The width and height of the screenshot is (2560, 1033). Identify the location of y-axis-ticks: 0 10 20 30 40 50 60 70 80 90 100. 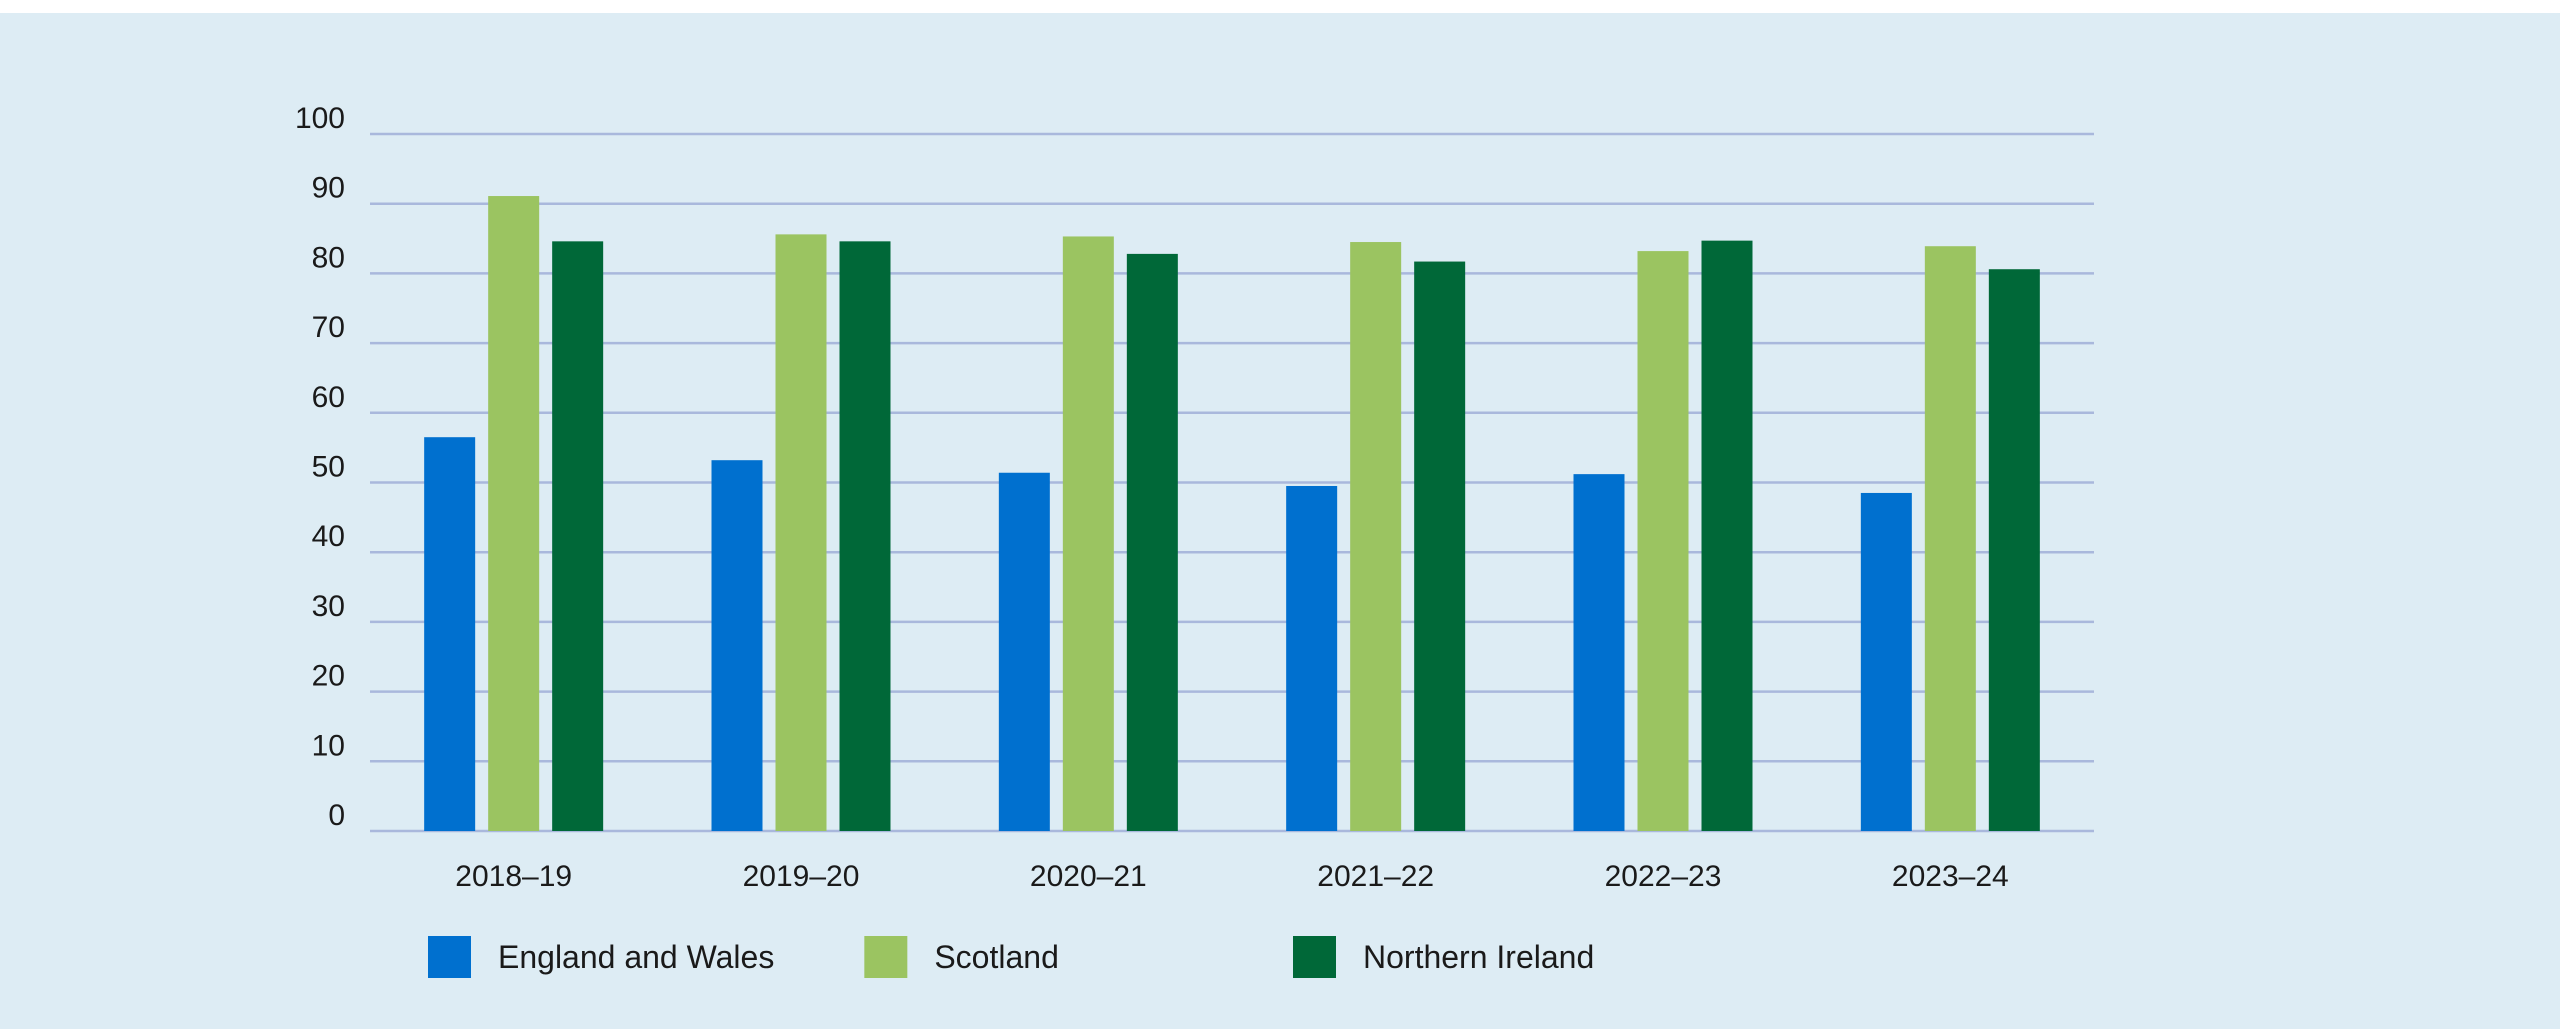
(320, 467).